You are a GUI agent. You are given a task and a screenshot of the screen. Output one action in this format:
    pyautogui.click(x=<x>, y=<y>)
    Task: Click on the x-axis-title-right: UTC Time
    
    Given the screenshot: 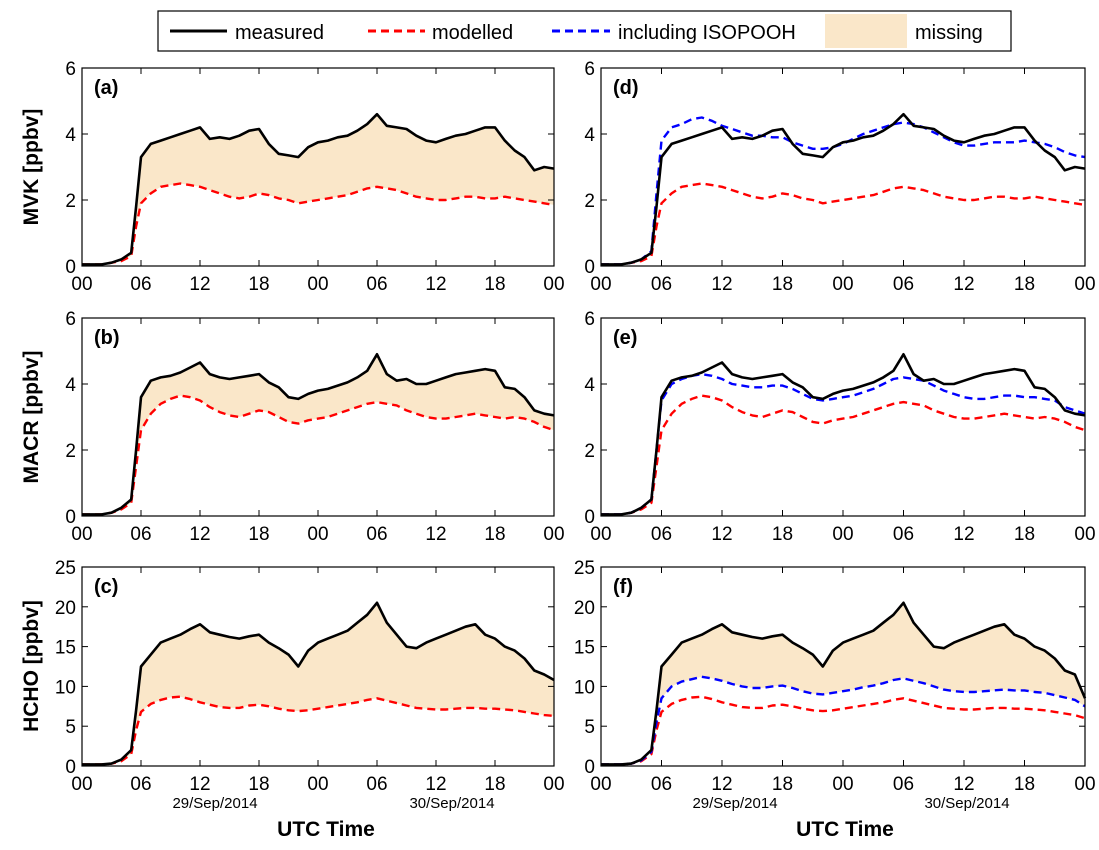 What is the action you would take?
    pyautogui.click(x=845, y=829)
    